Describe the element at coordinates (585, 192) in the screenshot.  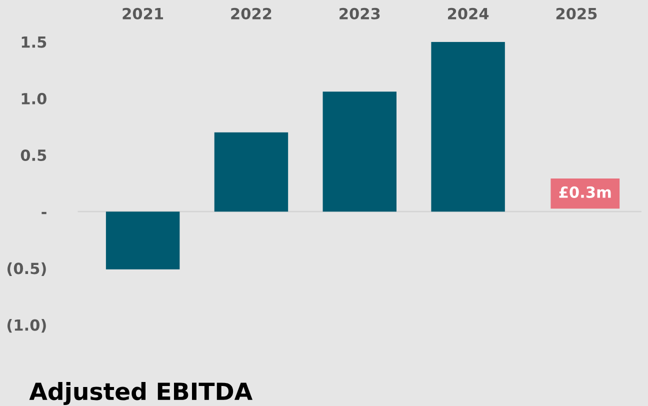
I see `annotation: £0.3m` at that location.